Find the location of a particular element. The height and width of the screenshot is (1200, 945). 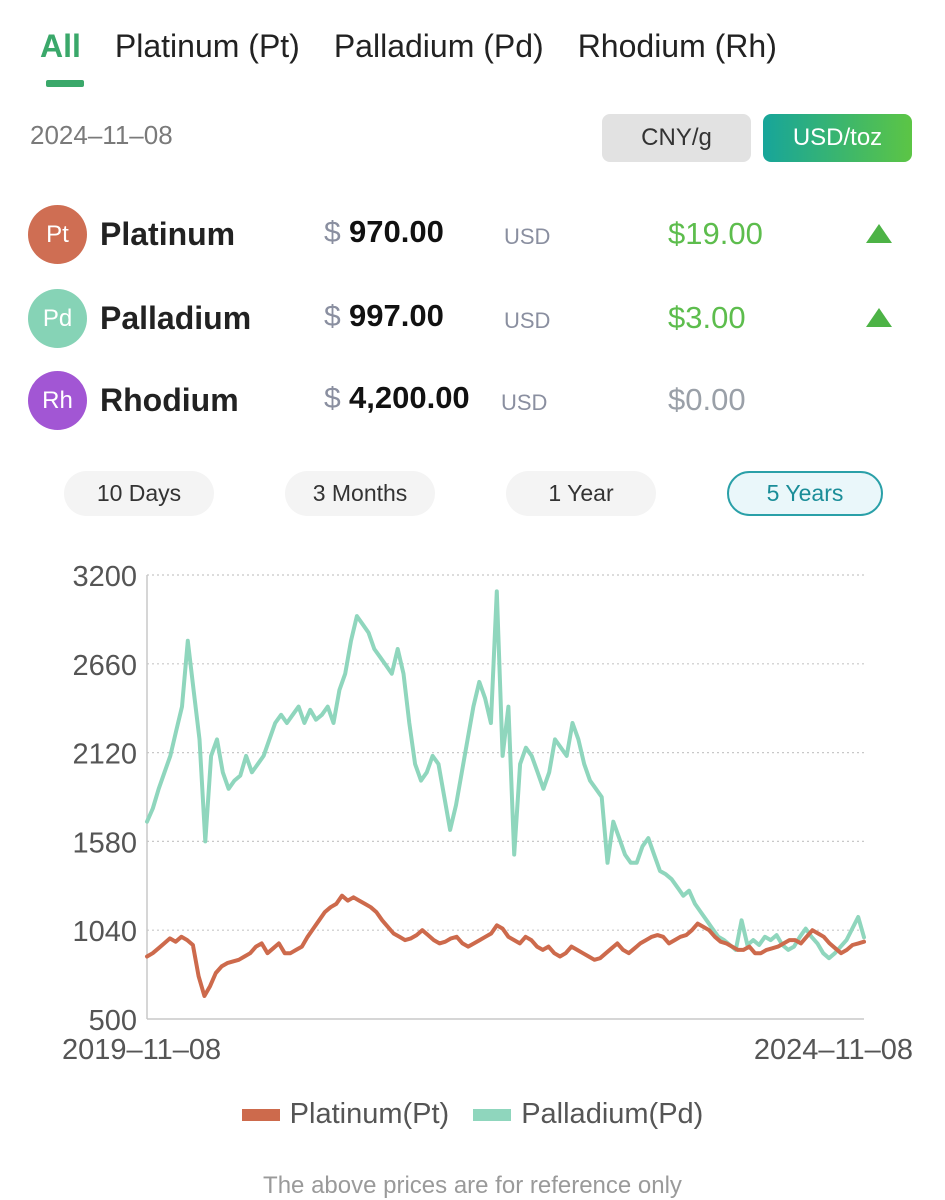

tab-platinum-label: Platinum (Pt) is located at coordinates (207, 46).